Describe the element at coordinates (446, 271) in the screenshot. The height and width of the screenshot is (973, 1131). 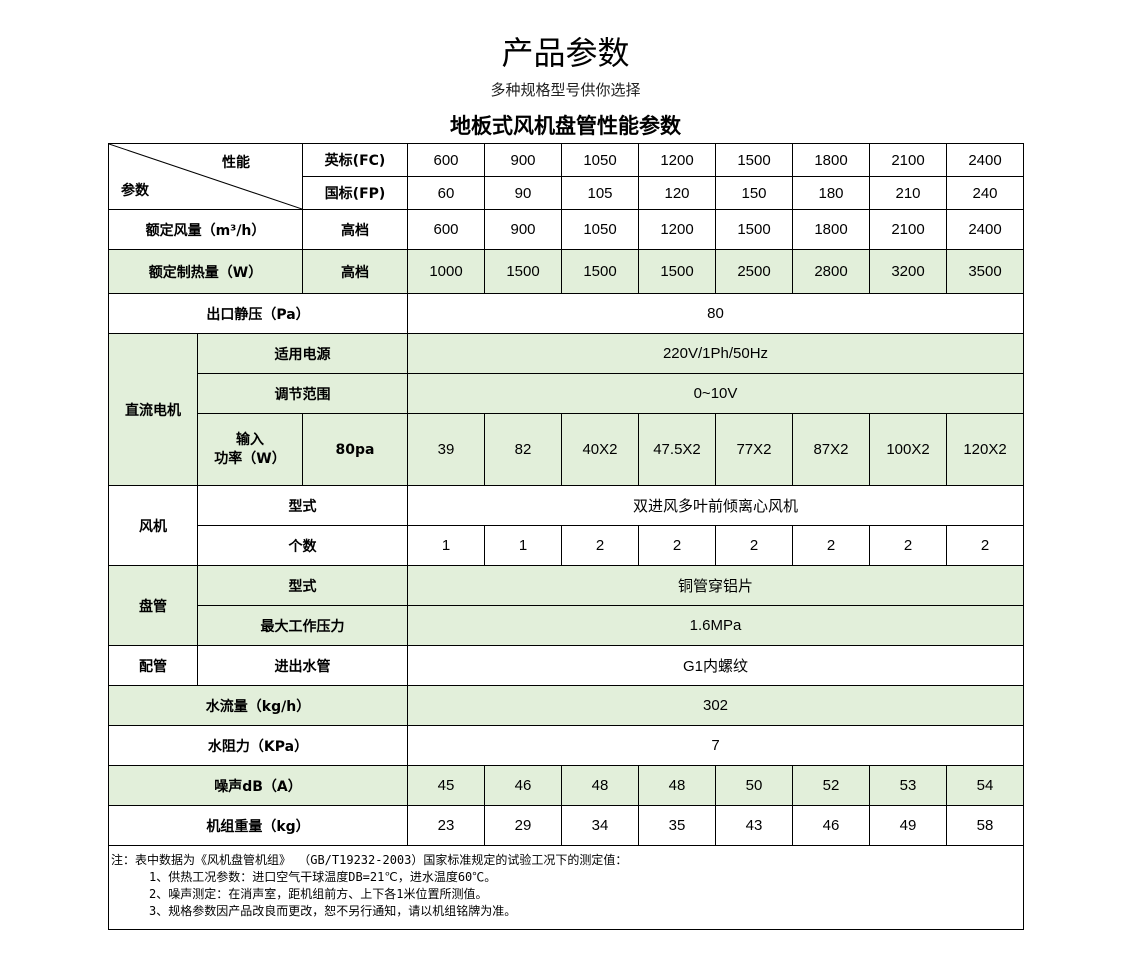
I see `heating-value: 1000` at that location.